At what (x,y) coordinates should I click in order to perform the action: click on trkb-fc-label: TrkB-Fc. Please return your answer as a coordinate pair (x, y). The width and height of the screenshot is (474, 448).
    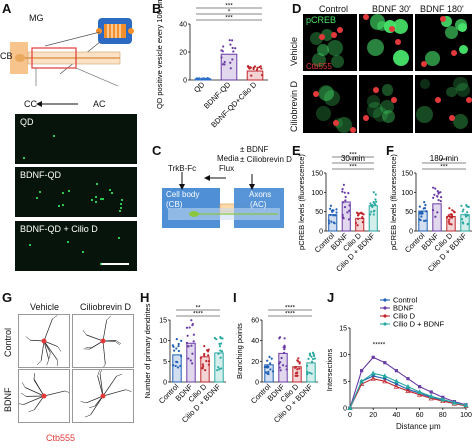
    Looking at the image, I should click on (182, 168).